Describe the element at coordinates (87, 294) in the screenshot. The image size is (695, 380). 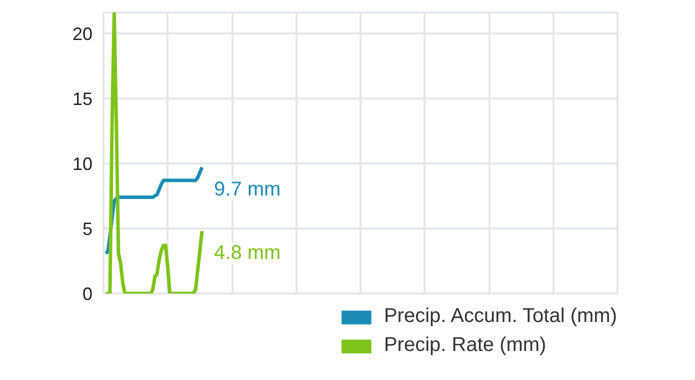
I see `y-tick-label: 0` at that location.